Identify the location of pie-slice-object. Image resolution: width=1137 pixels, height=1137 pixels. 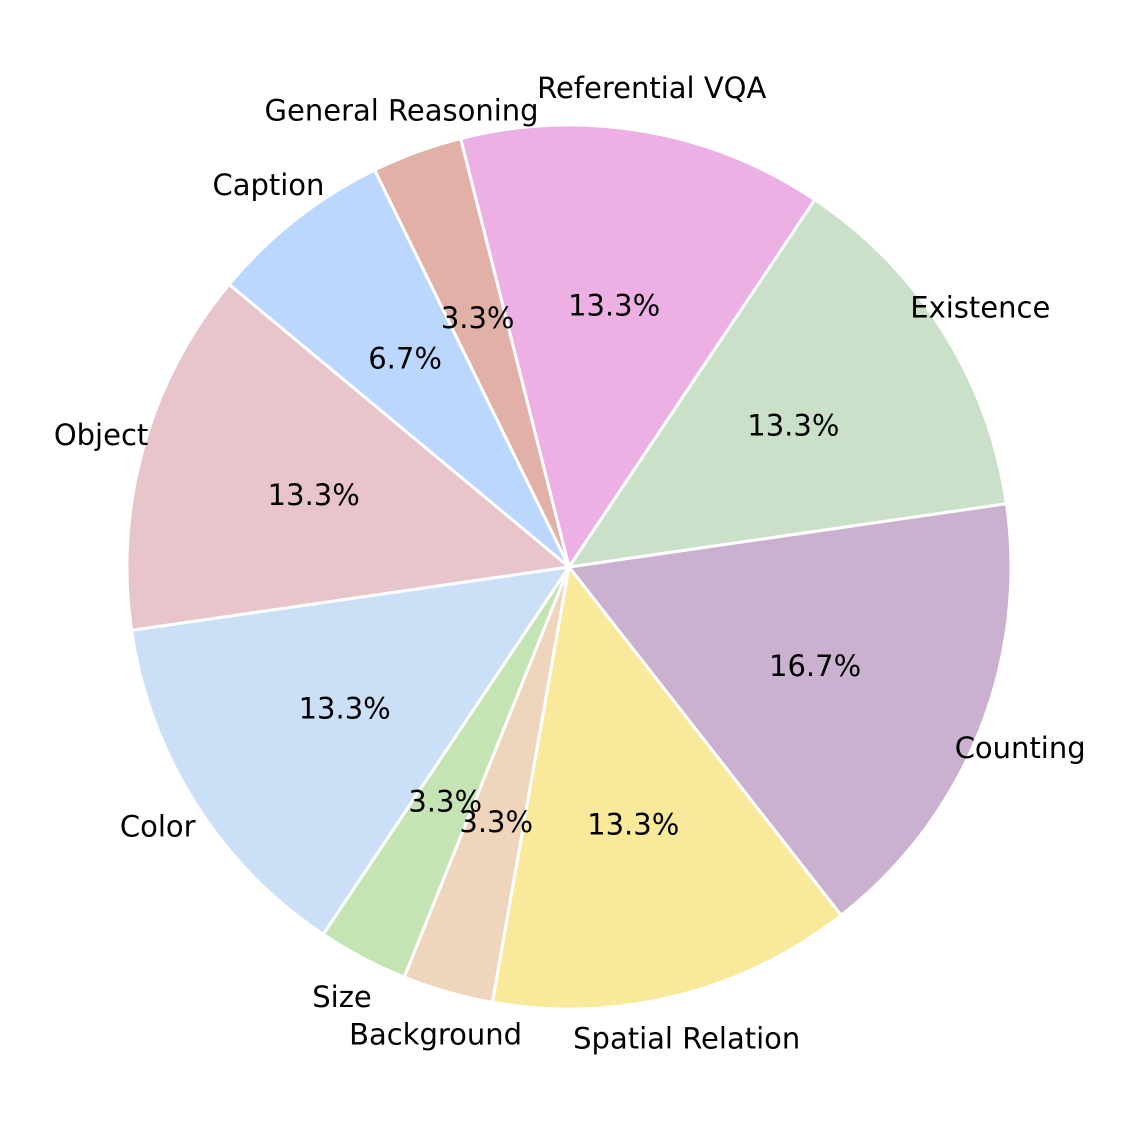
(348, 457).